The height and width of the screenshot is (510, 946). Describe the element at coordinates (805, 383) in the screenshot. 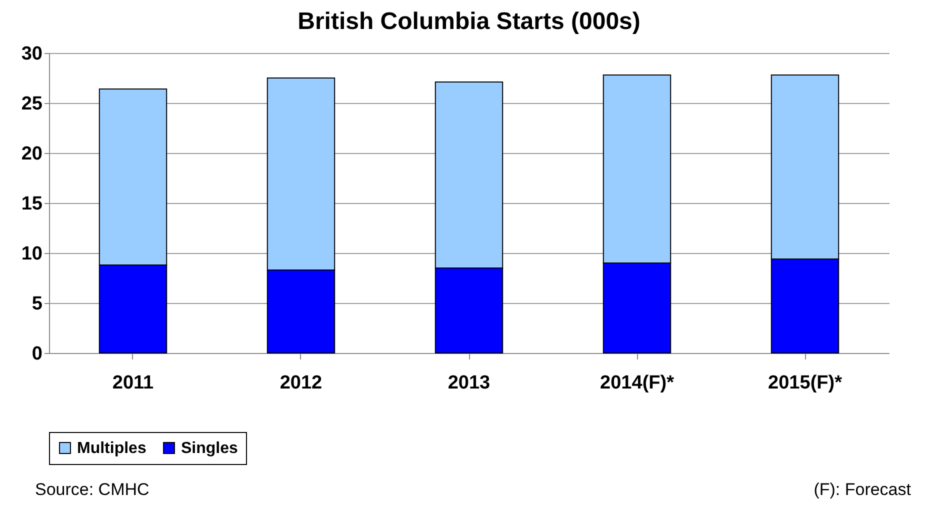

I see `x-tick-label: 2015(F)*` at that location.